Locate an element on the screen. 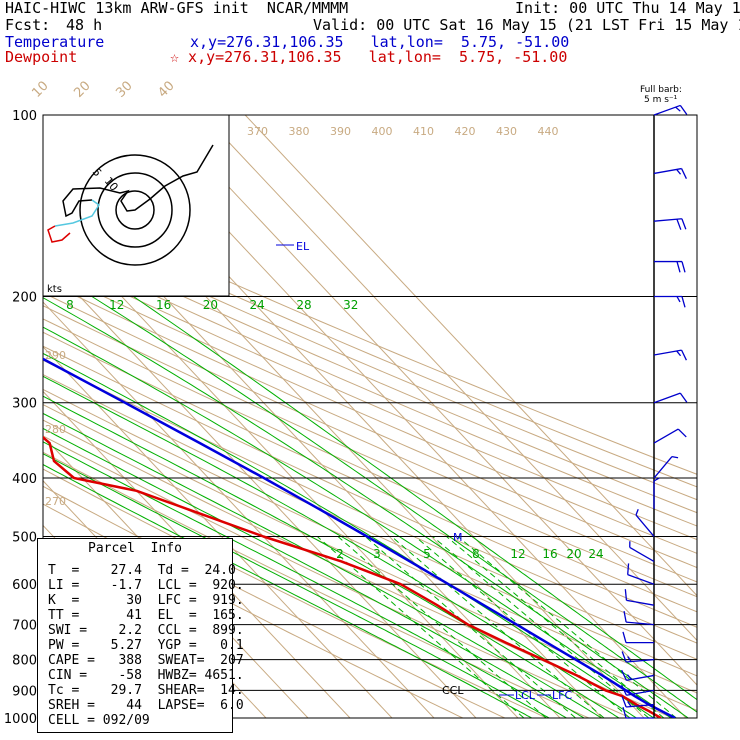  mixing-ratio-label: 24 is located at coordinates (595, 554).